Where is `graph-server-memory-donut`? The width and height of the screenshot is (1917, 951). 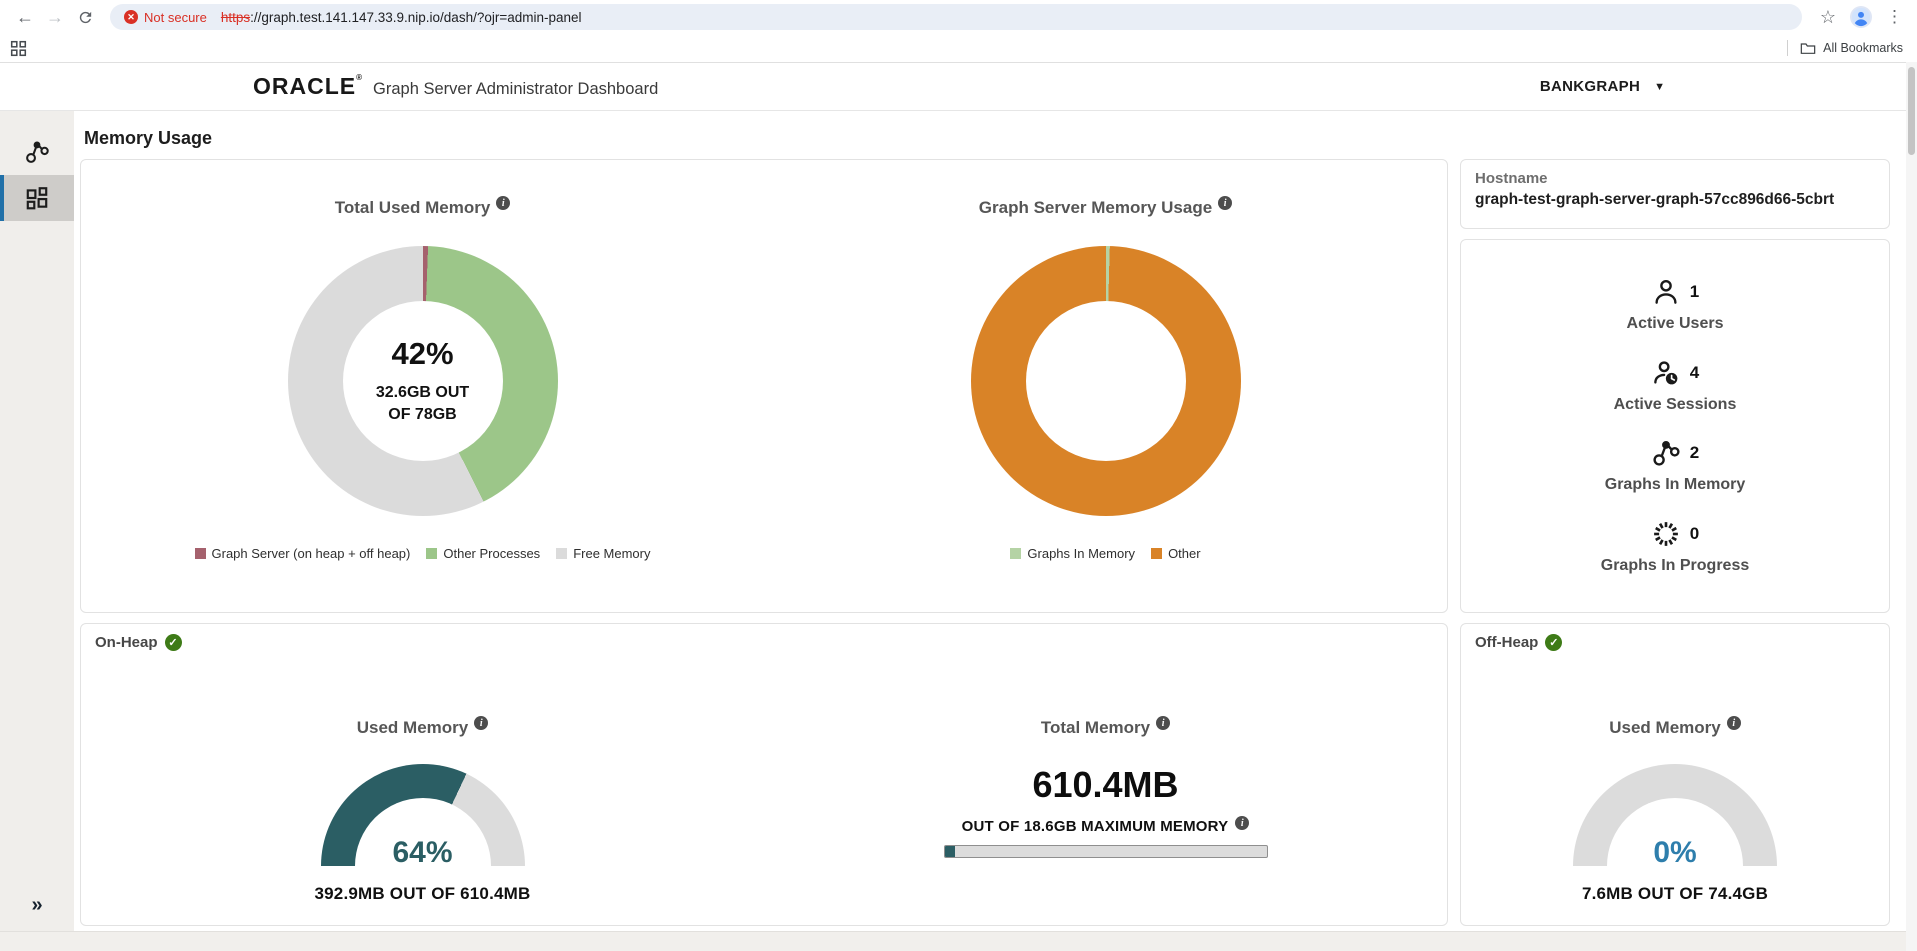
graph-server-memory-donut is located at coordinates (1105, 381).